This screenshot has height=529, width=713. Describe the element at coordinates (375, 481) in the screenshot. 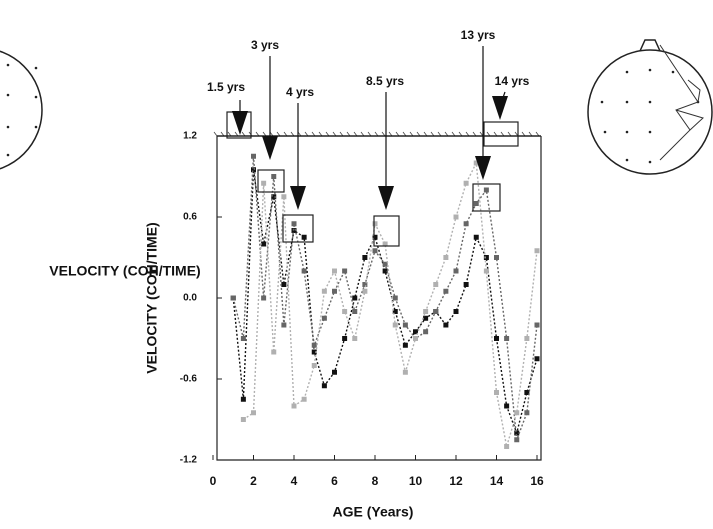

I see `x-tick-label: 8` at that location.